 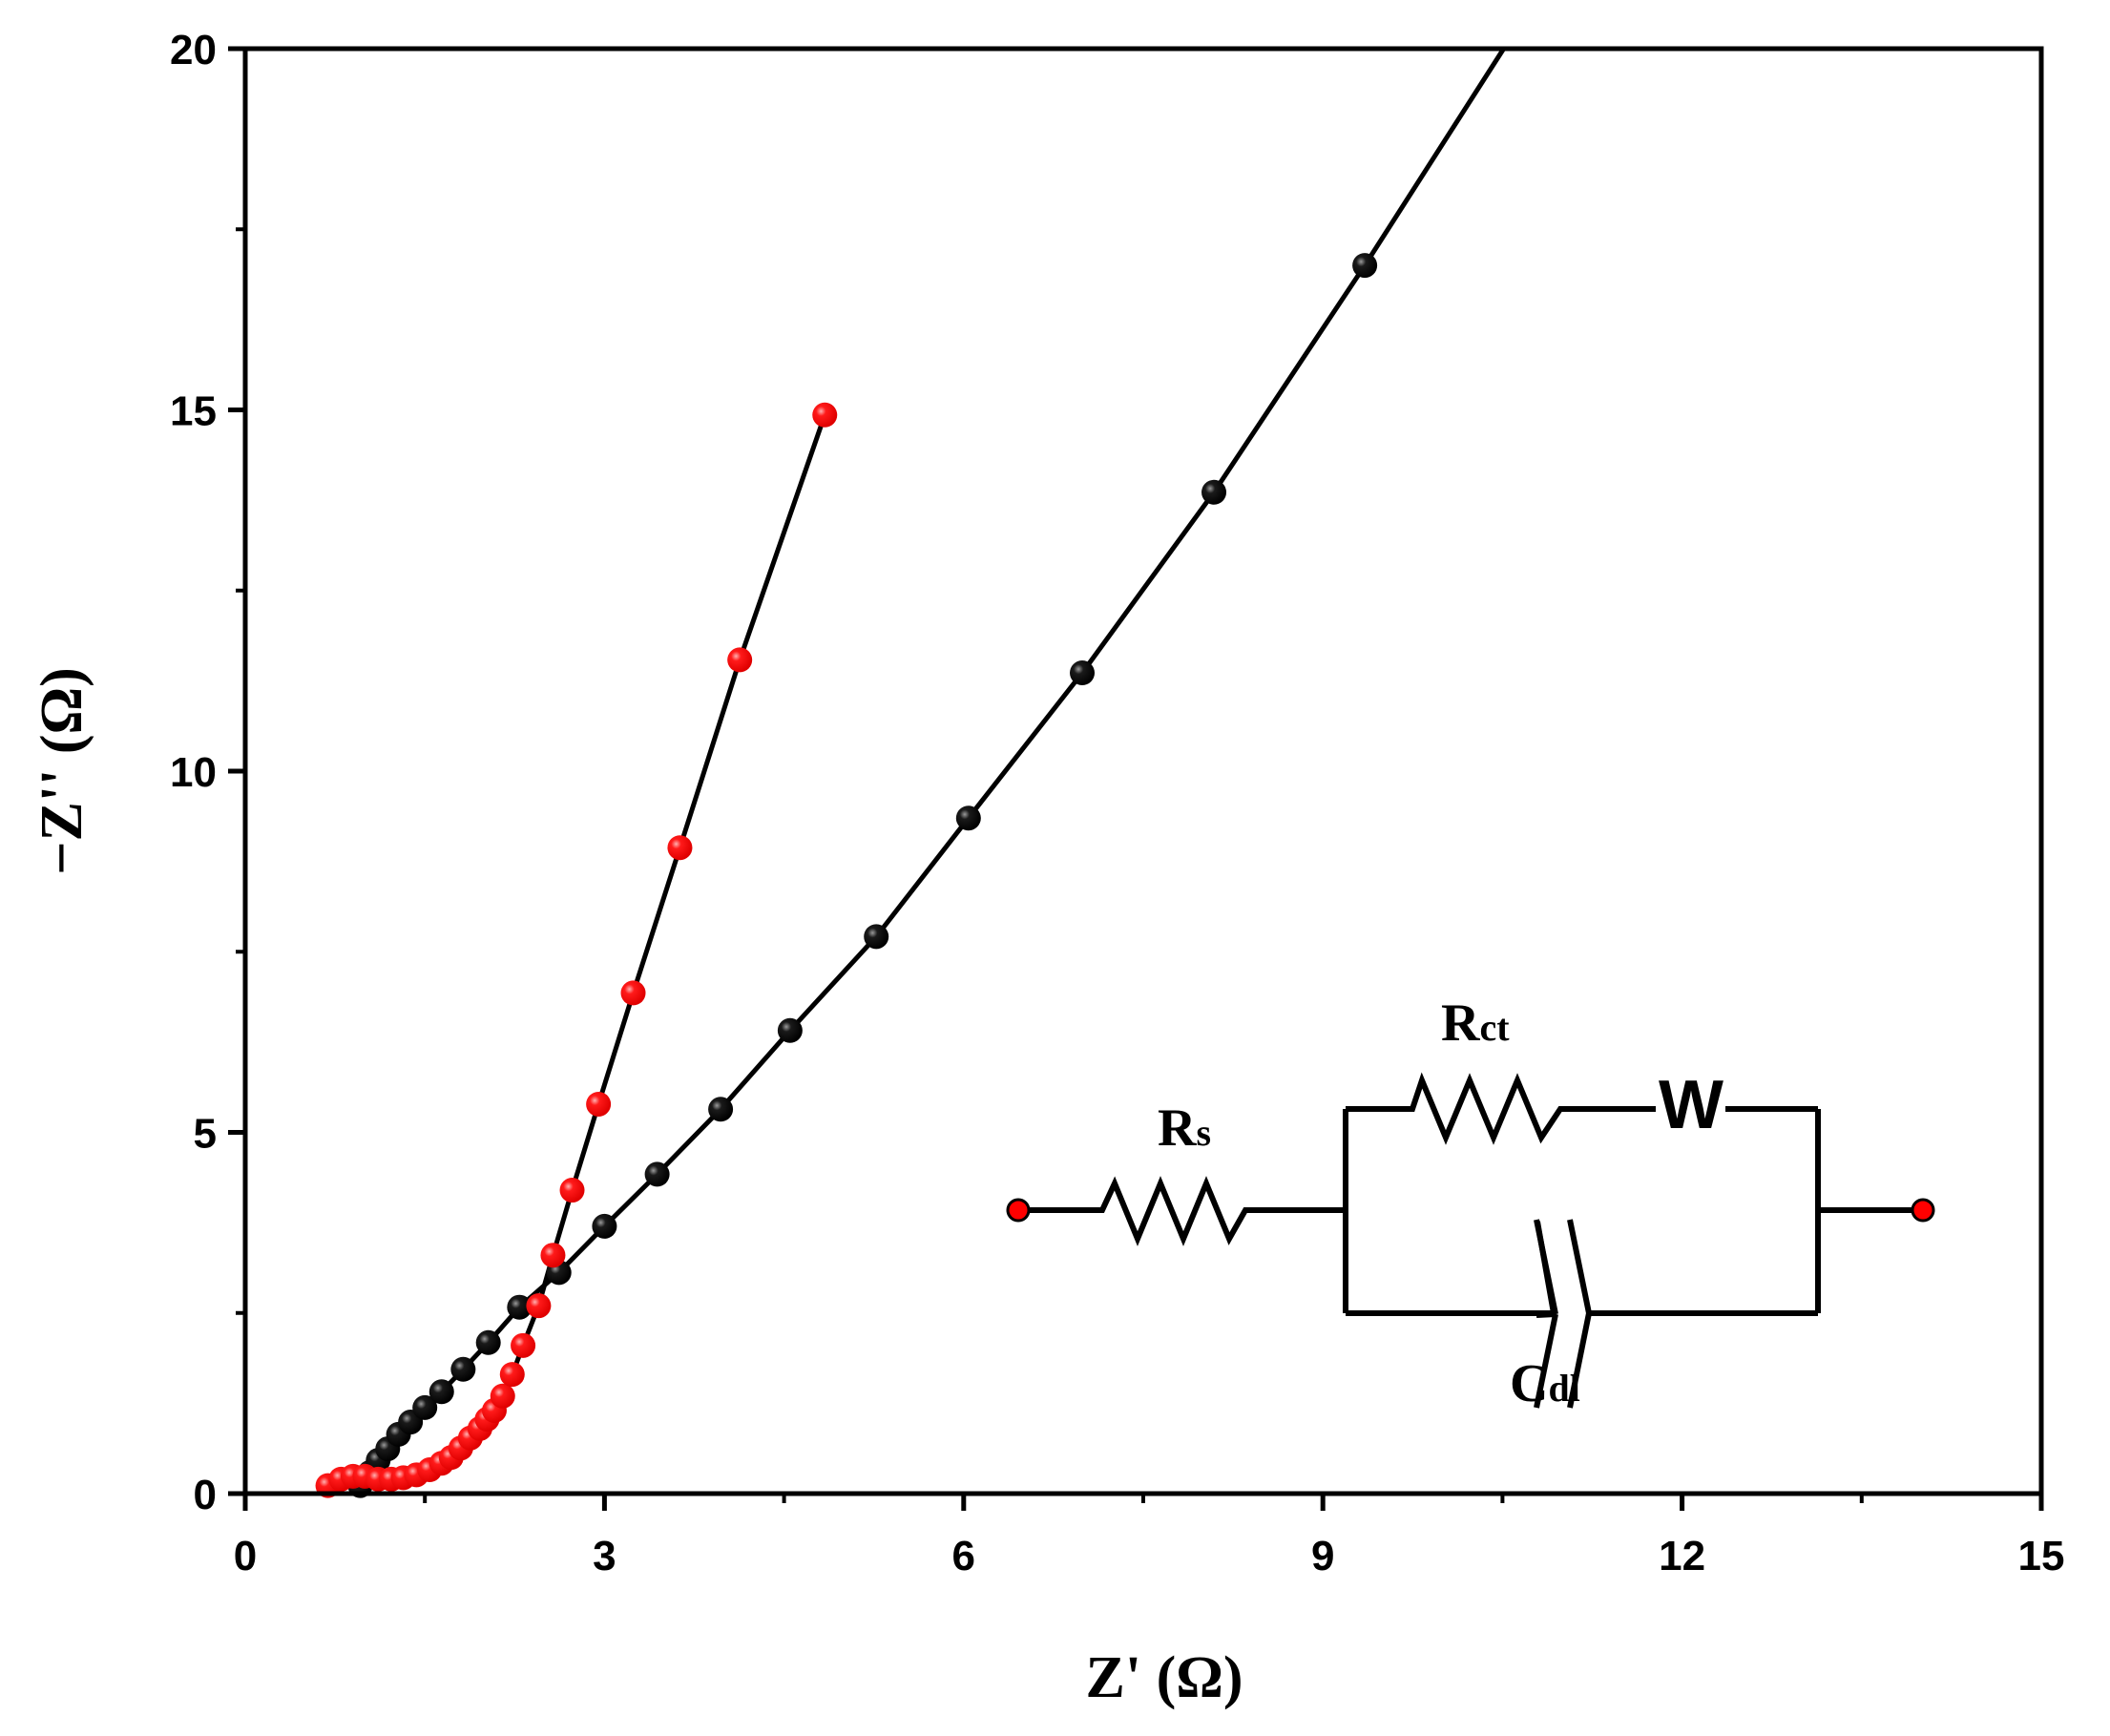 What do you see at coordinates (206, 1495) in the screenshot?
I see `y-tick-label: 0` at bounding box center [206, 1495].